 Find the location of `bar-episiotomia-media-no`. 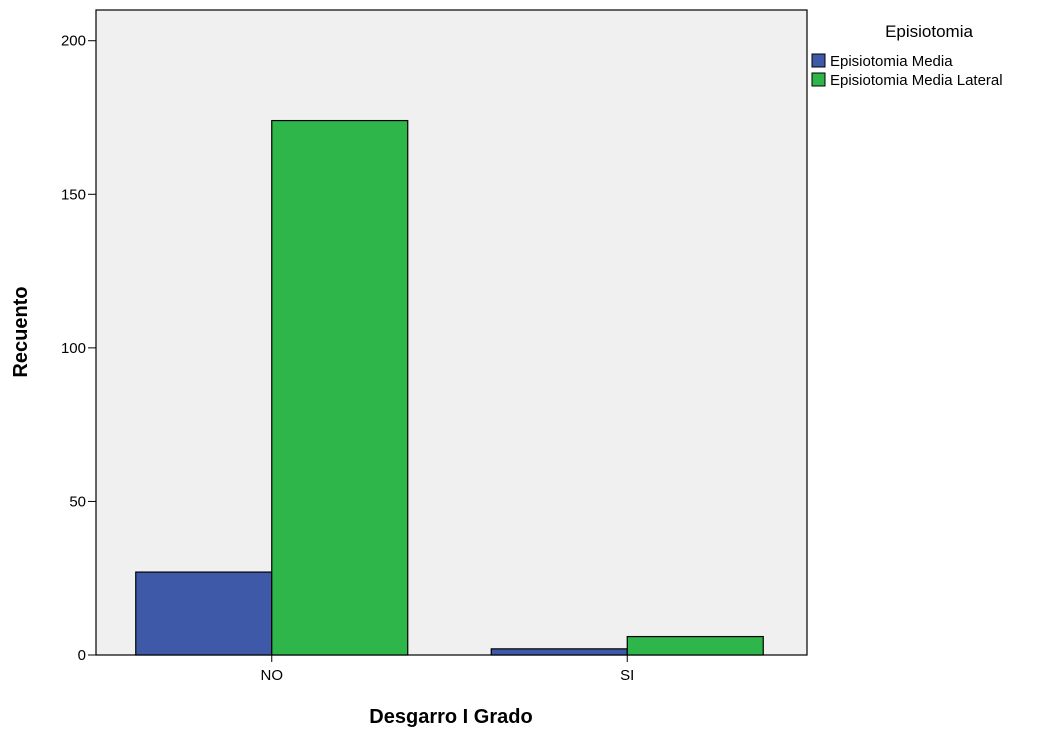

bar-episiotomia-media-no is located at coordinates (204, 613).